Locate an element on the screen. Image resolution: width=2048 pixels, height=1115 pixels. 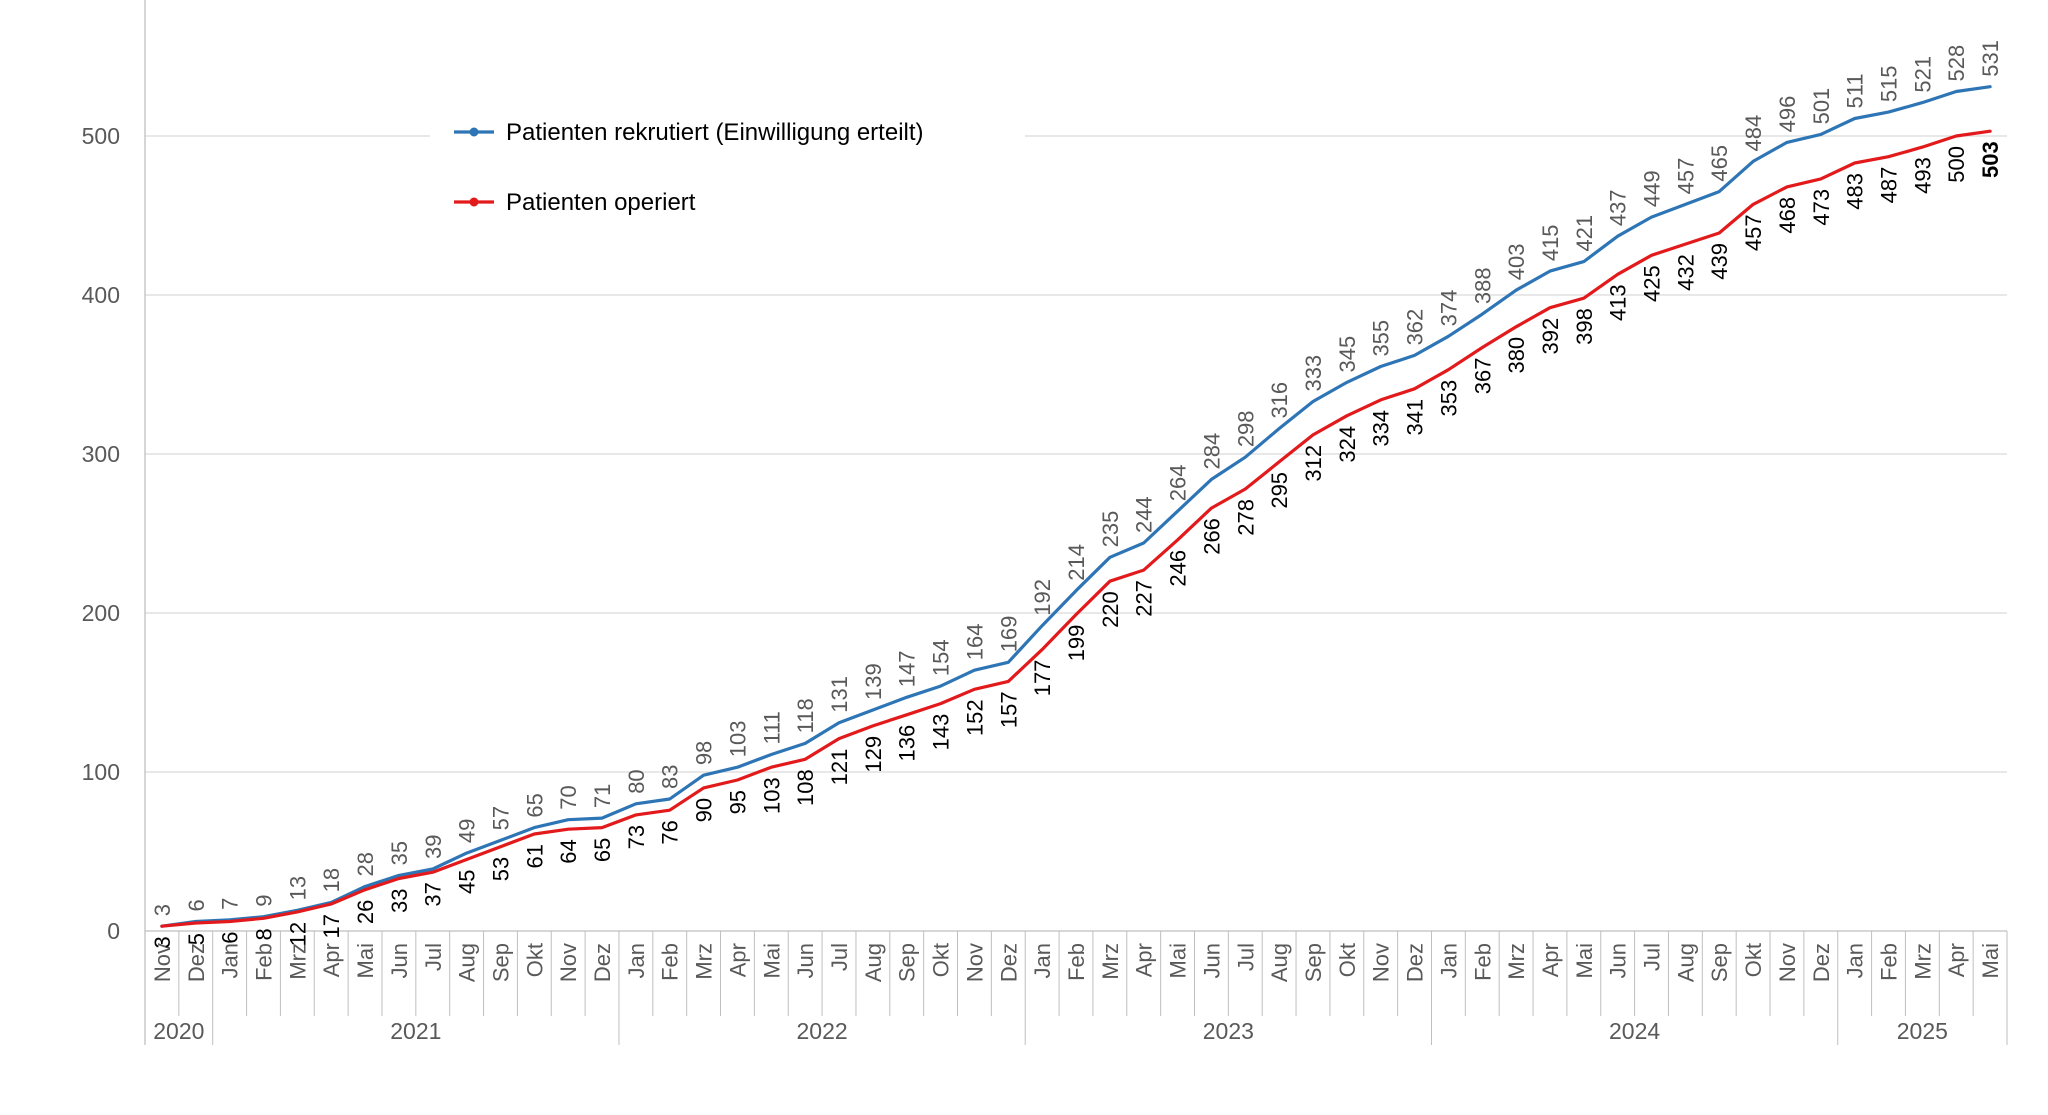
data-label-recruited: 415 is located at coordinates (1550, 242).